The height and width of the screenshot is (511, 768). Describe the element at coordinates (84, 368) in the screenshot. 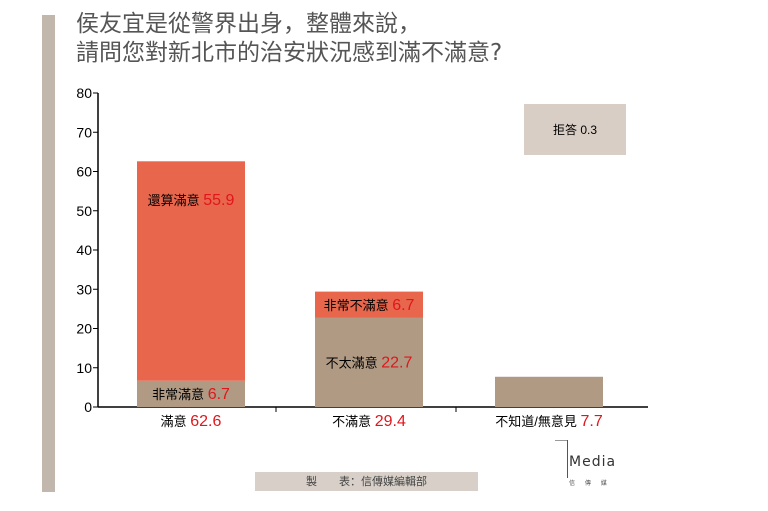

I see `y-tick-label: 10` at that location.